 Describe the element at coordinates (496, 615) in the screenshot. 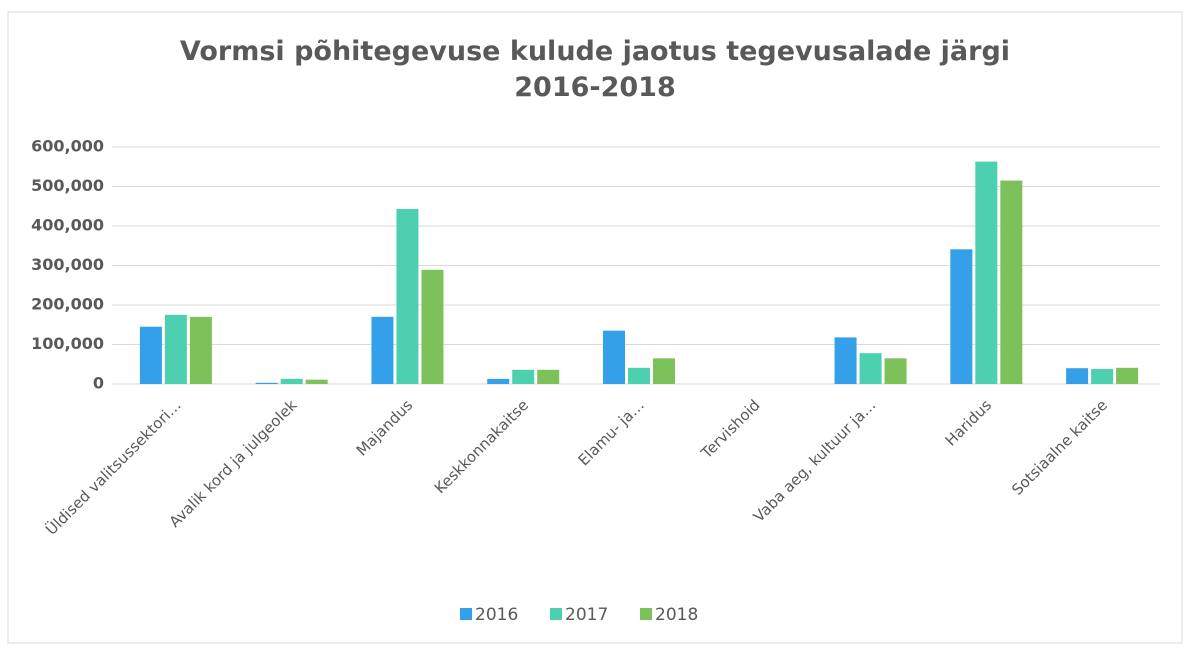

I see `legend-label: 2016` at that location.